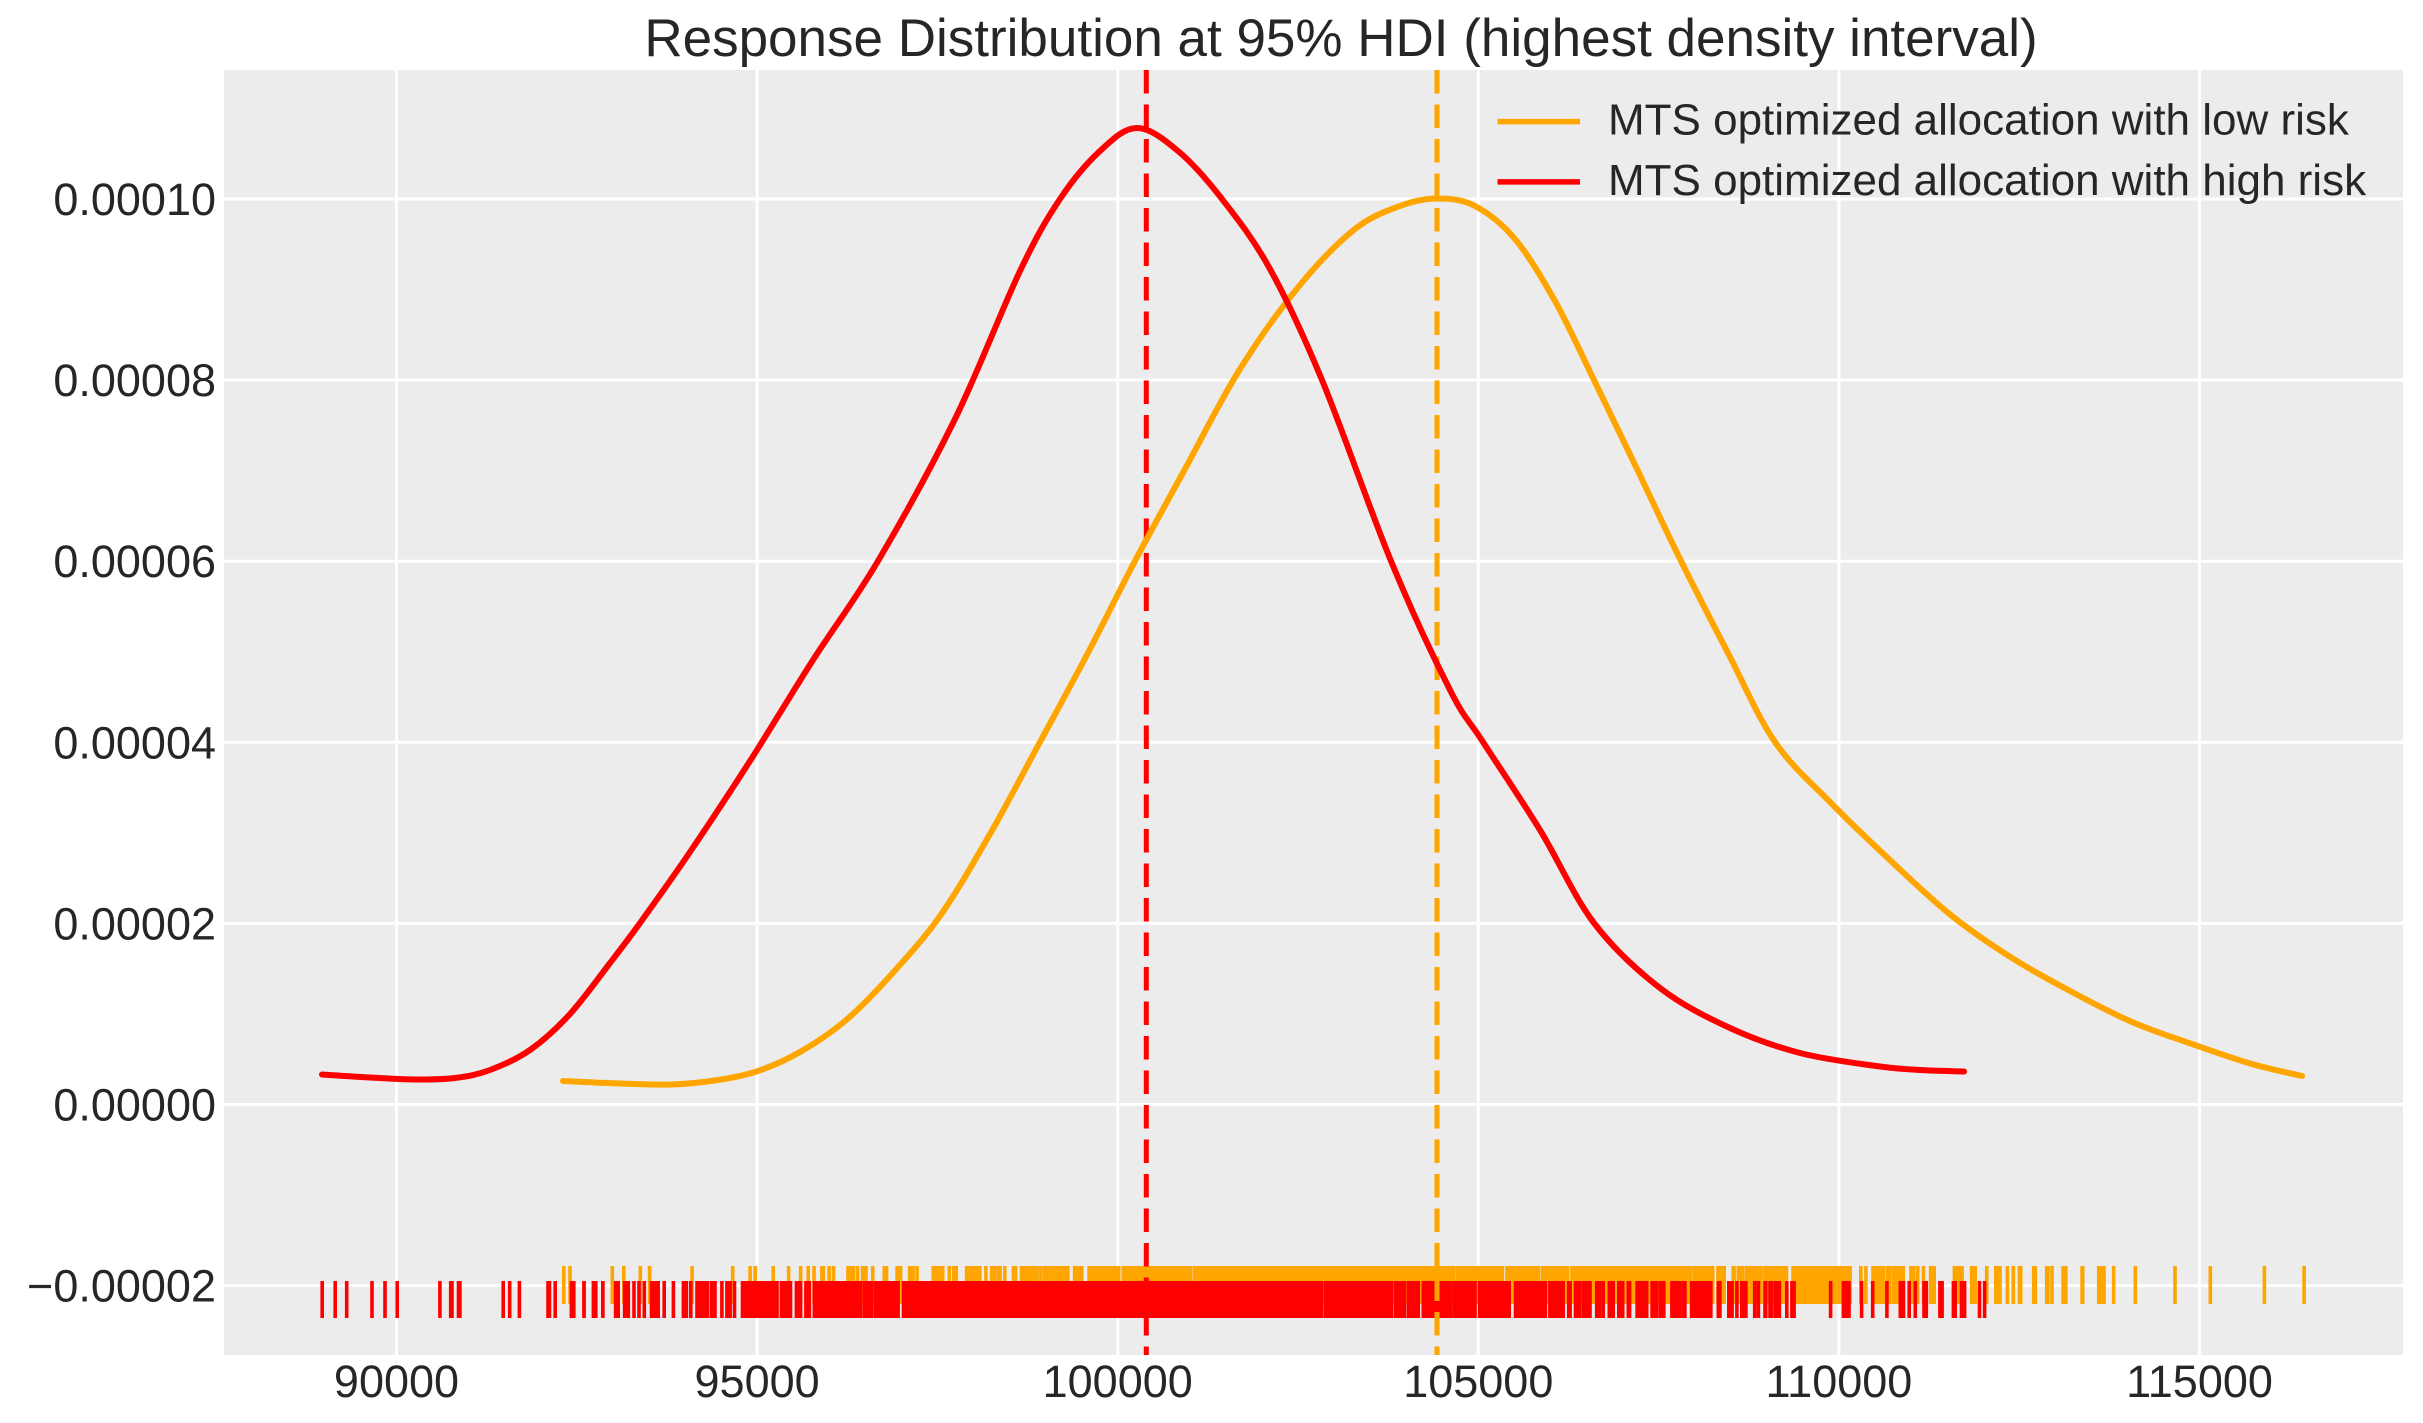 The image size is (2423, 1423). Describe the element at coordinates (1478, 1381) in the screenshot. I see `svg-text: 105000` at that location.